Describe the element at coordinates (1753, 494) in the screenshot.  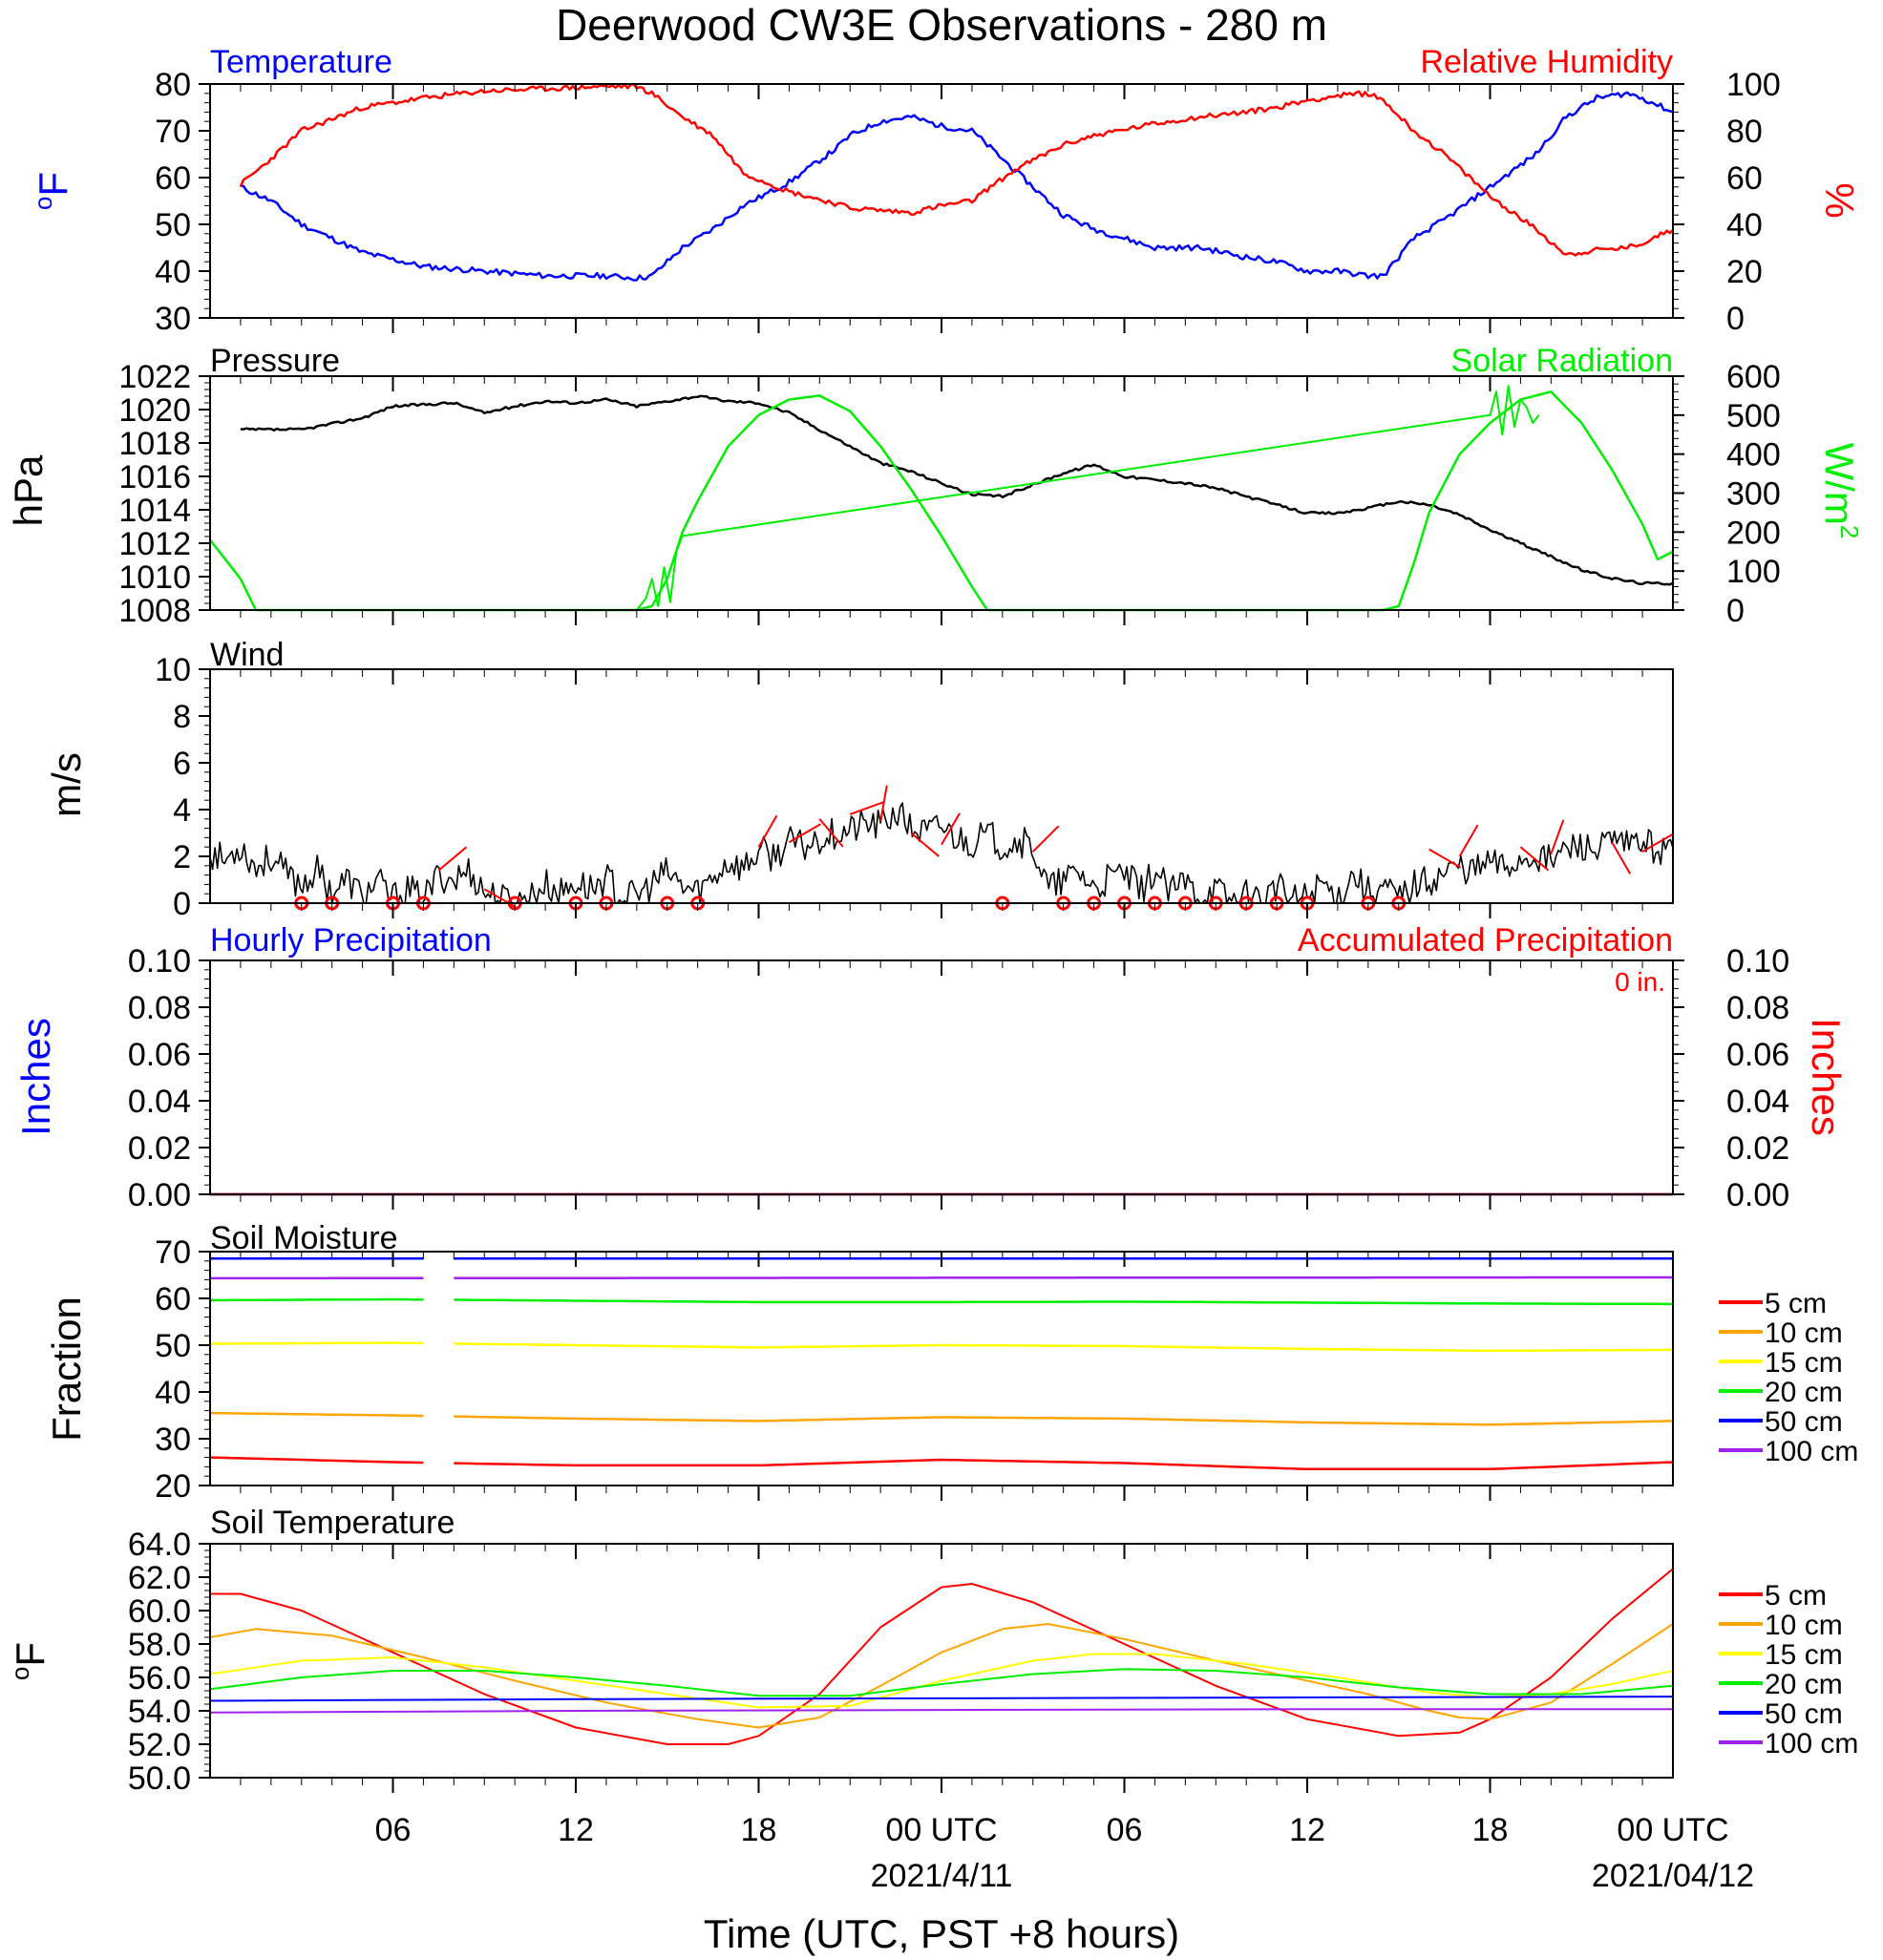
I see `y-tick-label-right: 300` at that location.